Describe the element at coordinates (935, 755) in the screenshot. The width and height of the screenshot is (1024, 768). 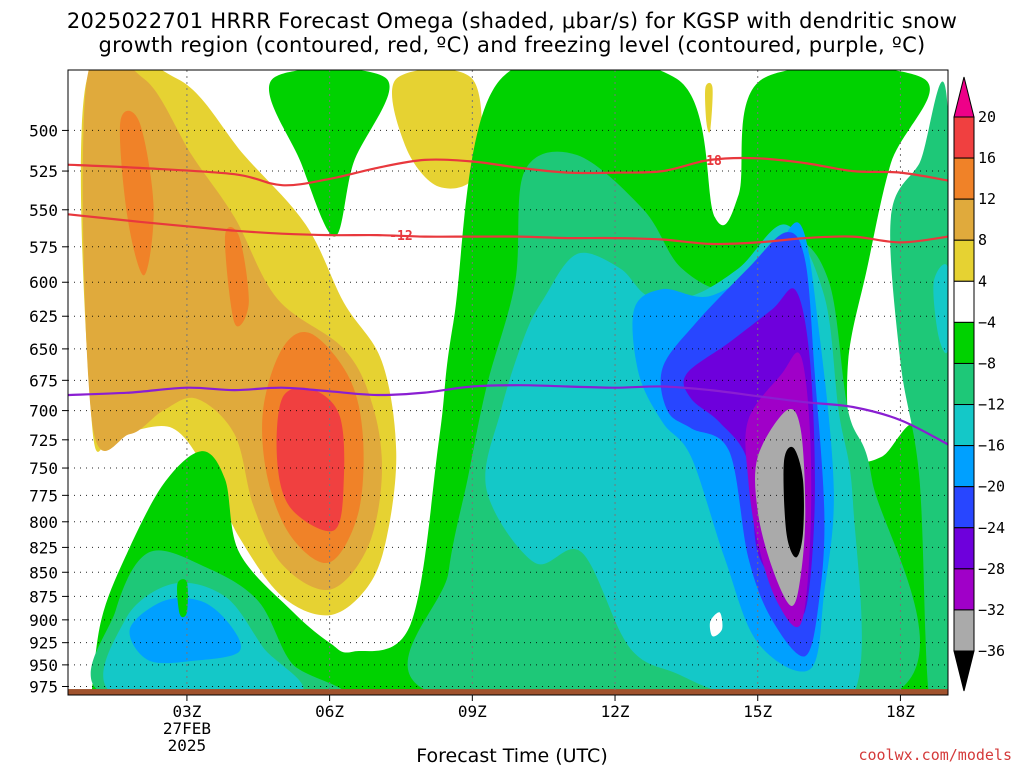
I see `credit-link: coolwx.com/models` at that location.